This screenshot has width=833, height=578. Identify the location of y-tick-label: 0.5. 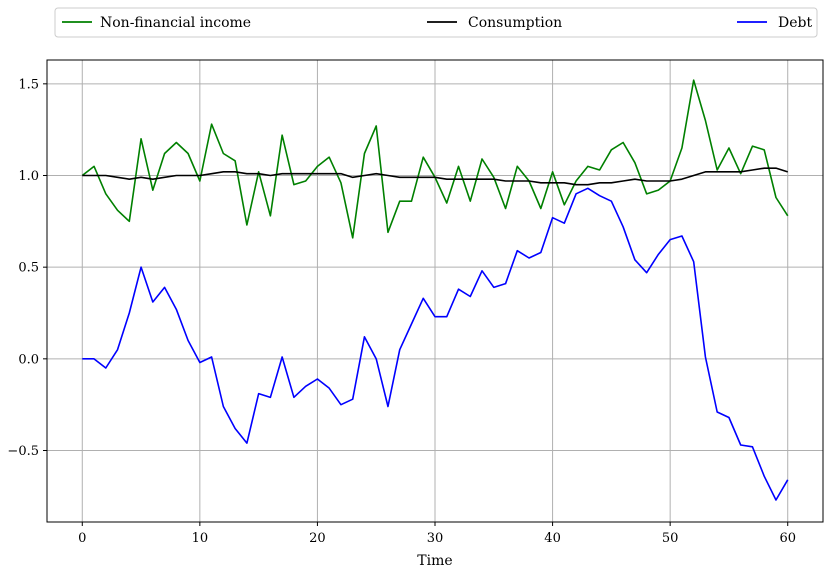
(28, 268).